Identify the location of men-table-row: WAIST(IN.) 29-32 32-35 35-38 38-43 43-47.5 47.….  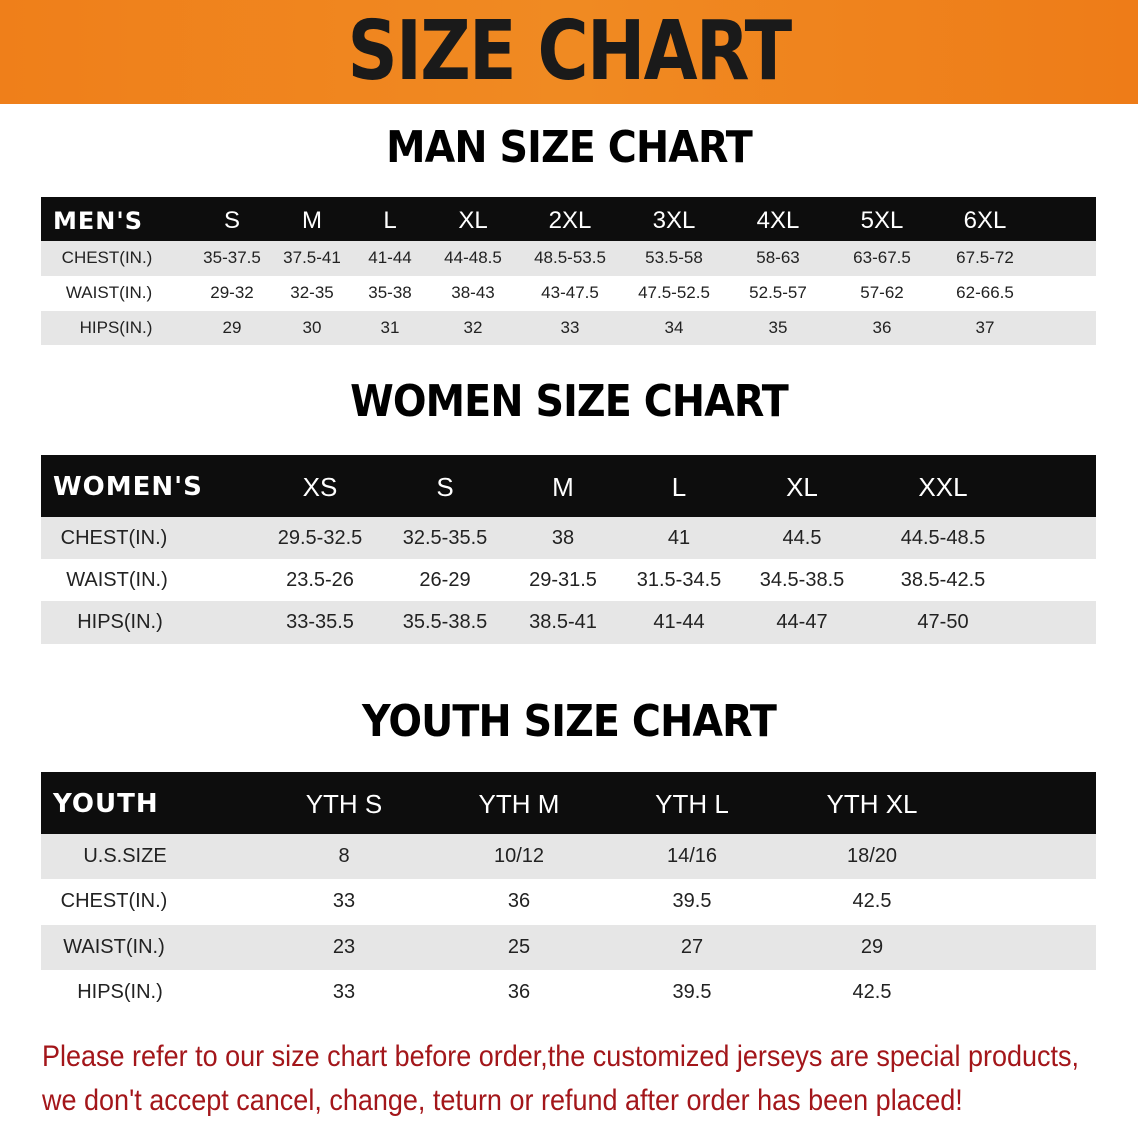
(568, 293).